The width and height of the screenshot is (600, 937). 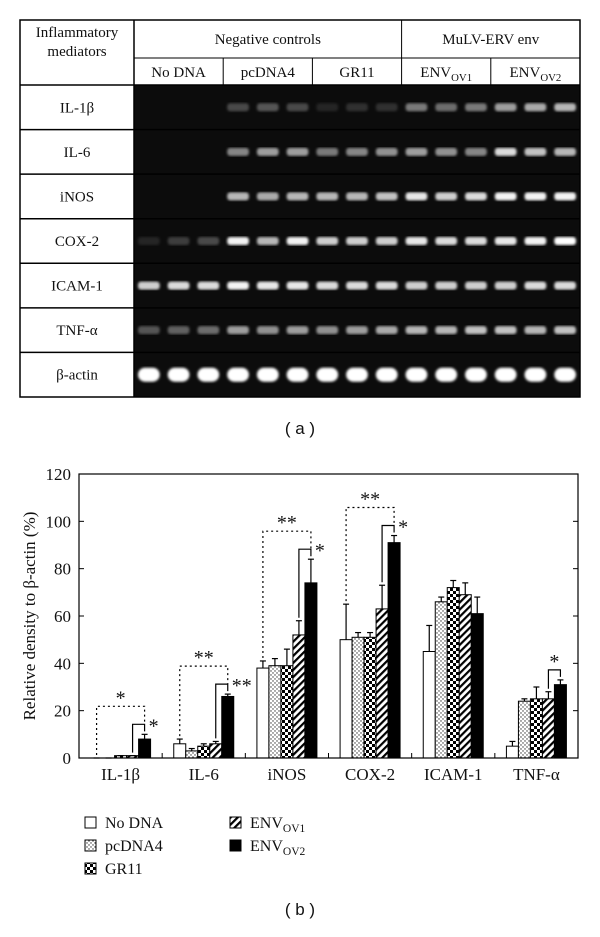 What do you see at coordinates (536, 774) in the screenshot?
I see `x-tick-label: TNF-α` at bounding box center [536, 774].